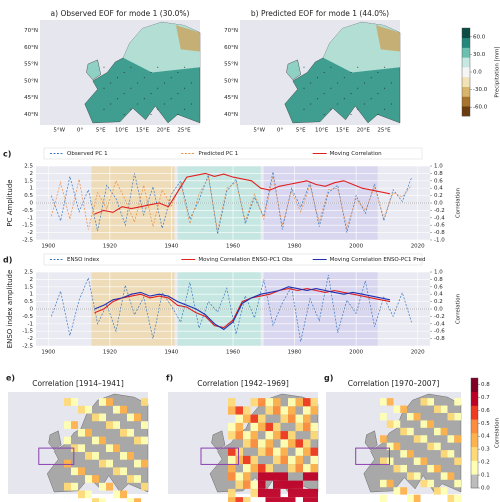  What do you see at coordinates (184, 131) in the screenshot?
I see `lon-label: 25°E` at bounding box center [184, 131].